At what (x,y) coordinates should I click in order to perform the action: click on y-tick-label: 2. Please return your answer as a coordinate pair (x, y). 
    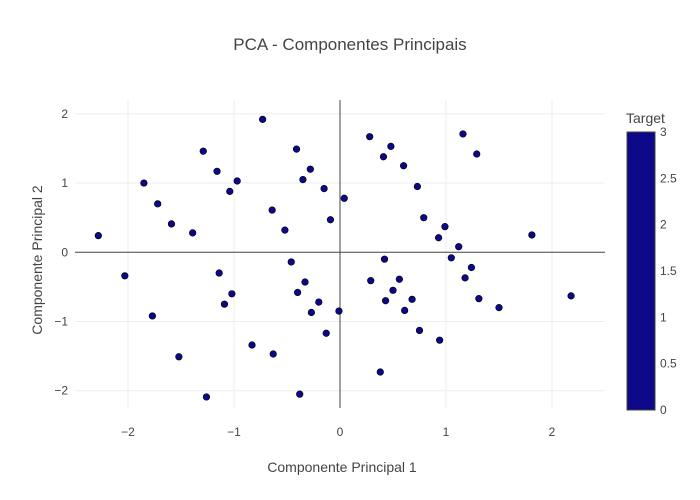
    Looking at the image, I should click on (64, 114).